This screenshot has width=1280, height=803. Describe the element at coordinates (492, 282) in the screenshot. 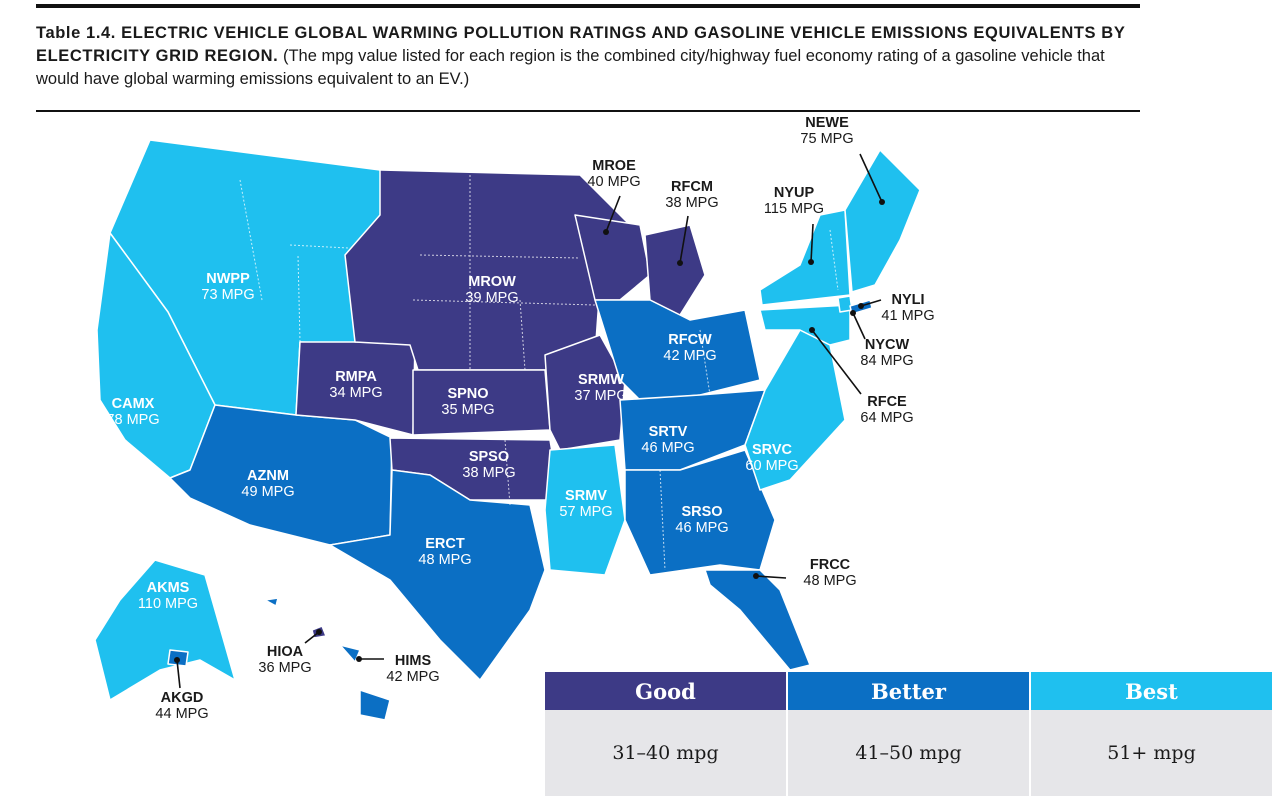

I see `region-code: MROW` at that location.